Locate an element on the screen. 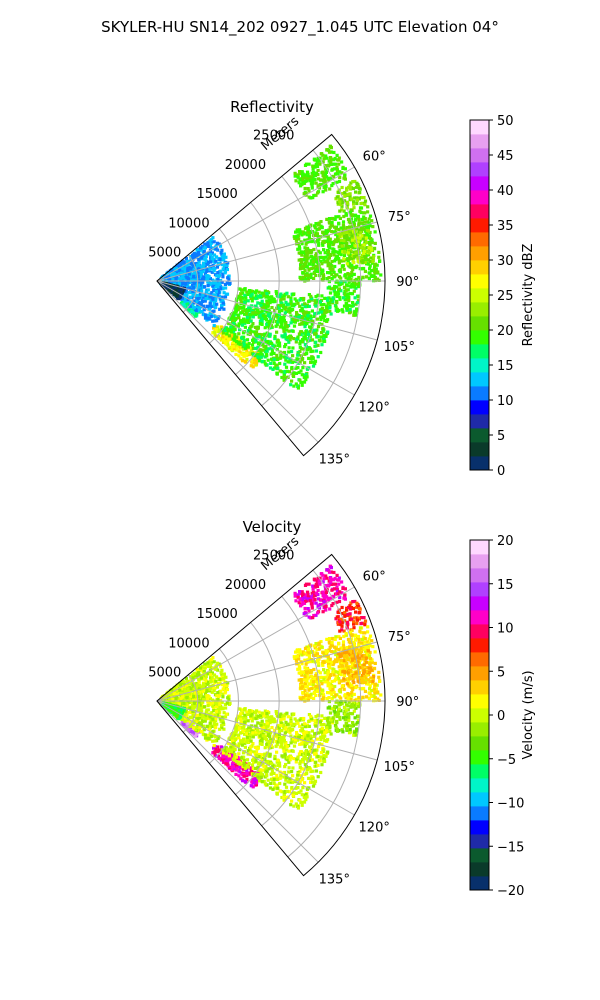 Image resolution: width=600 pixels, height=1000 pixels. sector-outline is located at coordinates (271, 295).